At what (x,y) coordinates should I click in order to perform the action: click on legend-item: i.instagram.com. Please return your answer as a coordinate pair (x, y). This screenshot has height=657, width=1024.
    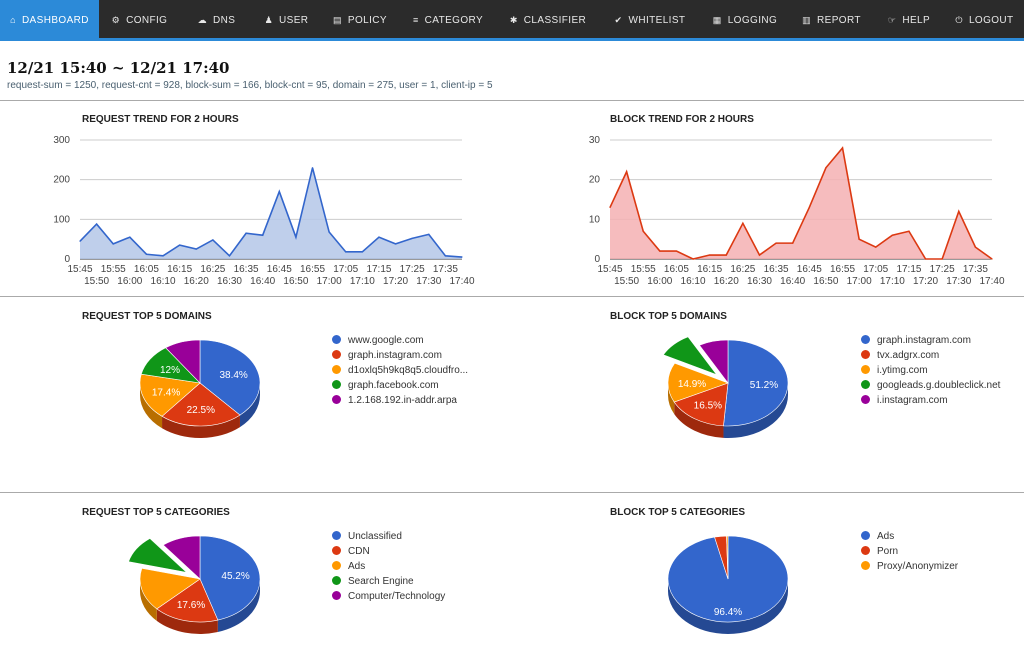
    Looking at the image, I should click on (930, 400).